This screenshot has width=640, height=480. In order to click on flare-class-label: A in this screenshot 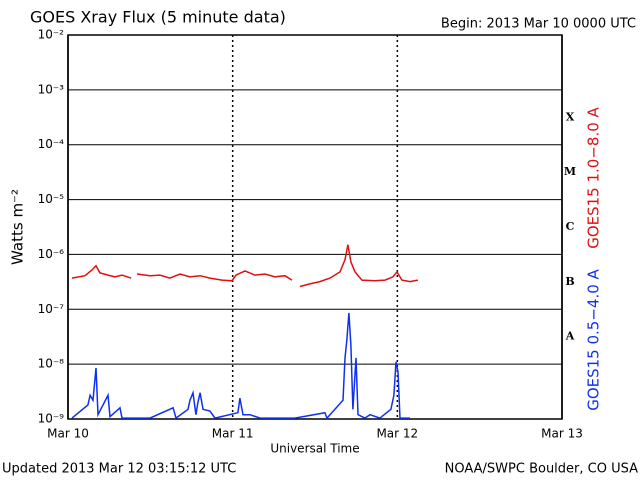, I will do `click(570, 336)`.